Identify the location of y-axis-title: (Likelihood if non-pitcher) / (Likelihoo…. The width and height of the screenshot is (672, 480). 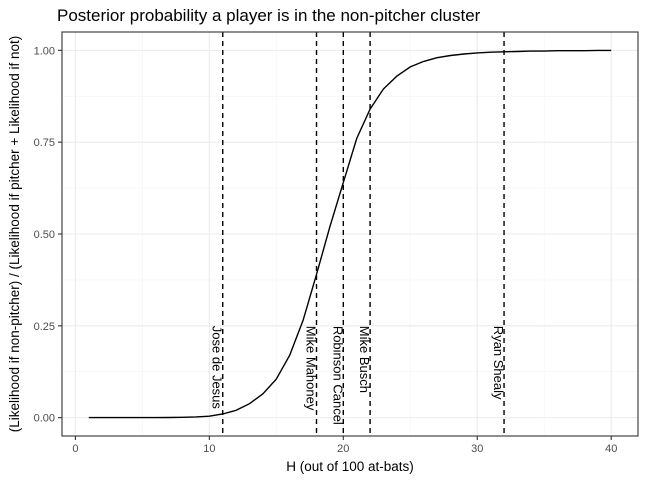
(14, 234).